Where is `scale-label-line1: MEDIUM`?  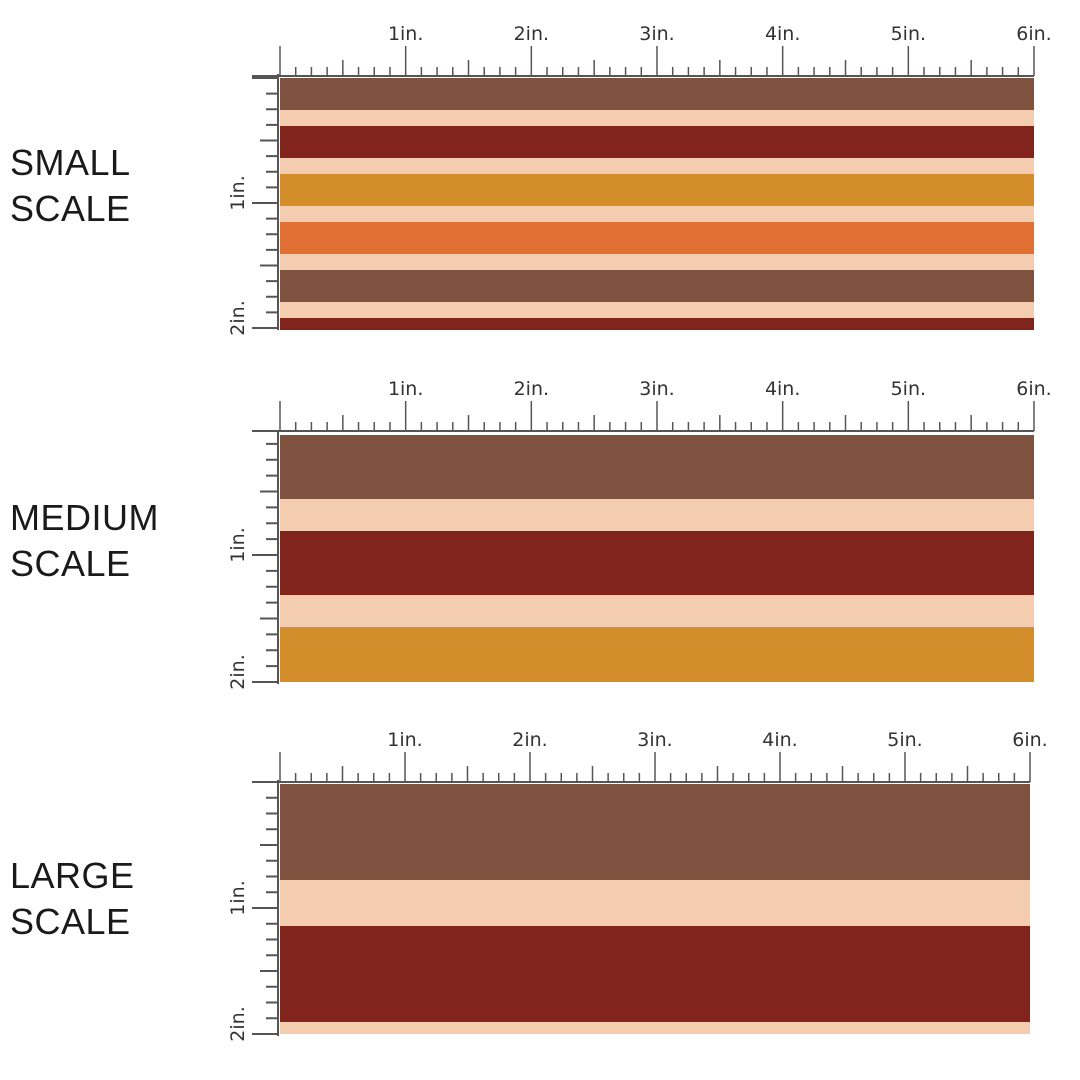
scale-label-line1: MEDIUM is located at coordinates (84, 517).